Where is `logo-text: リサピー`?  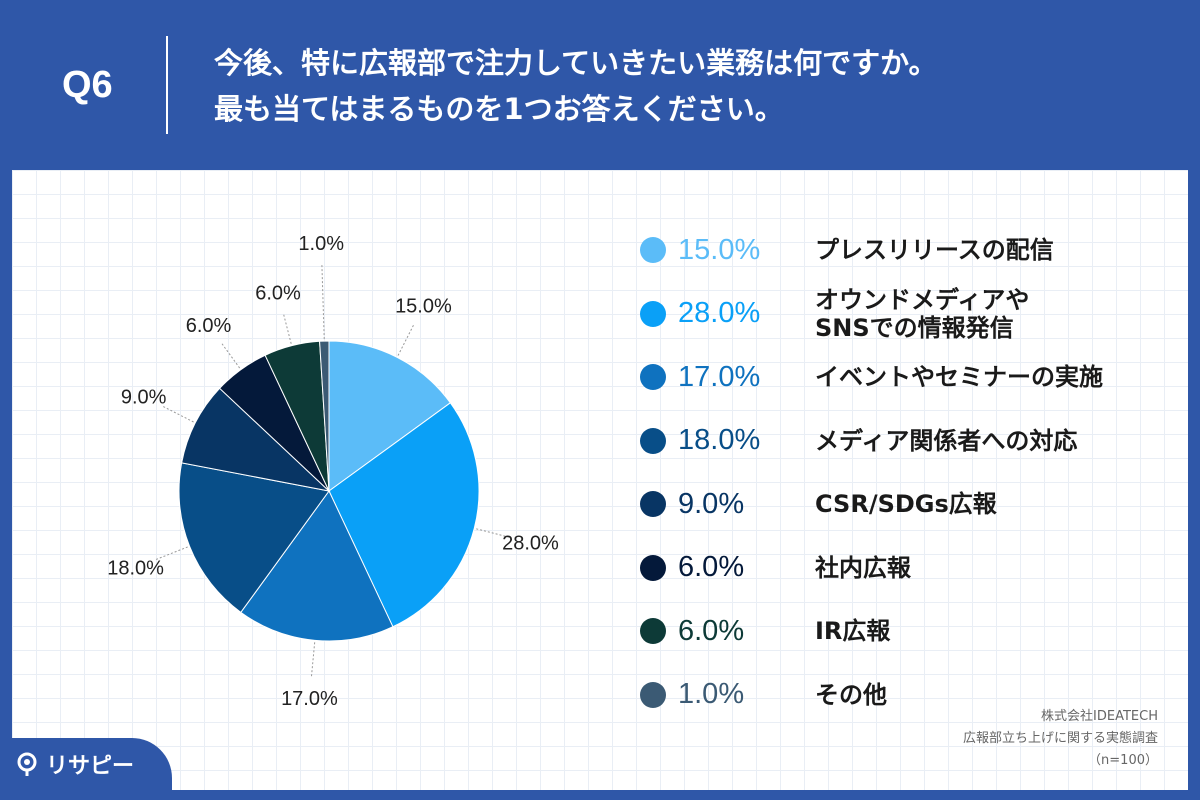 logo-text: リサピー is located at coordinates (90, 766).